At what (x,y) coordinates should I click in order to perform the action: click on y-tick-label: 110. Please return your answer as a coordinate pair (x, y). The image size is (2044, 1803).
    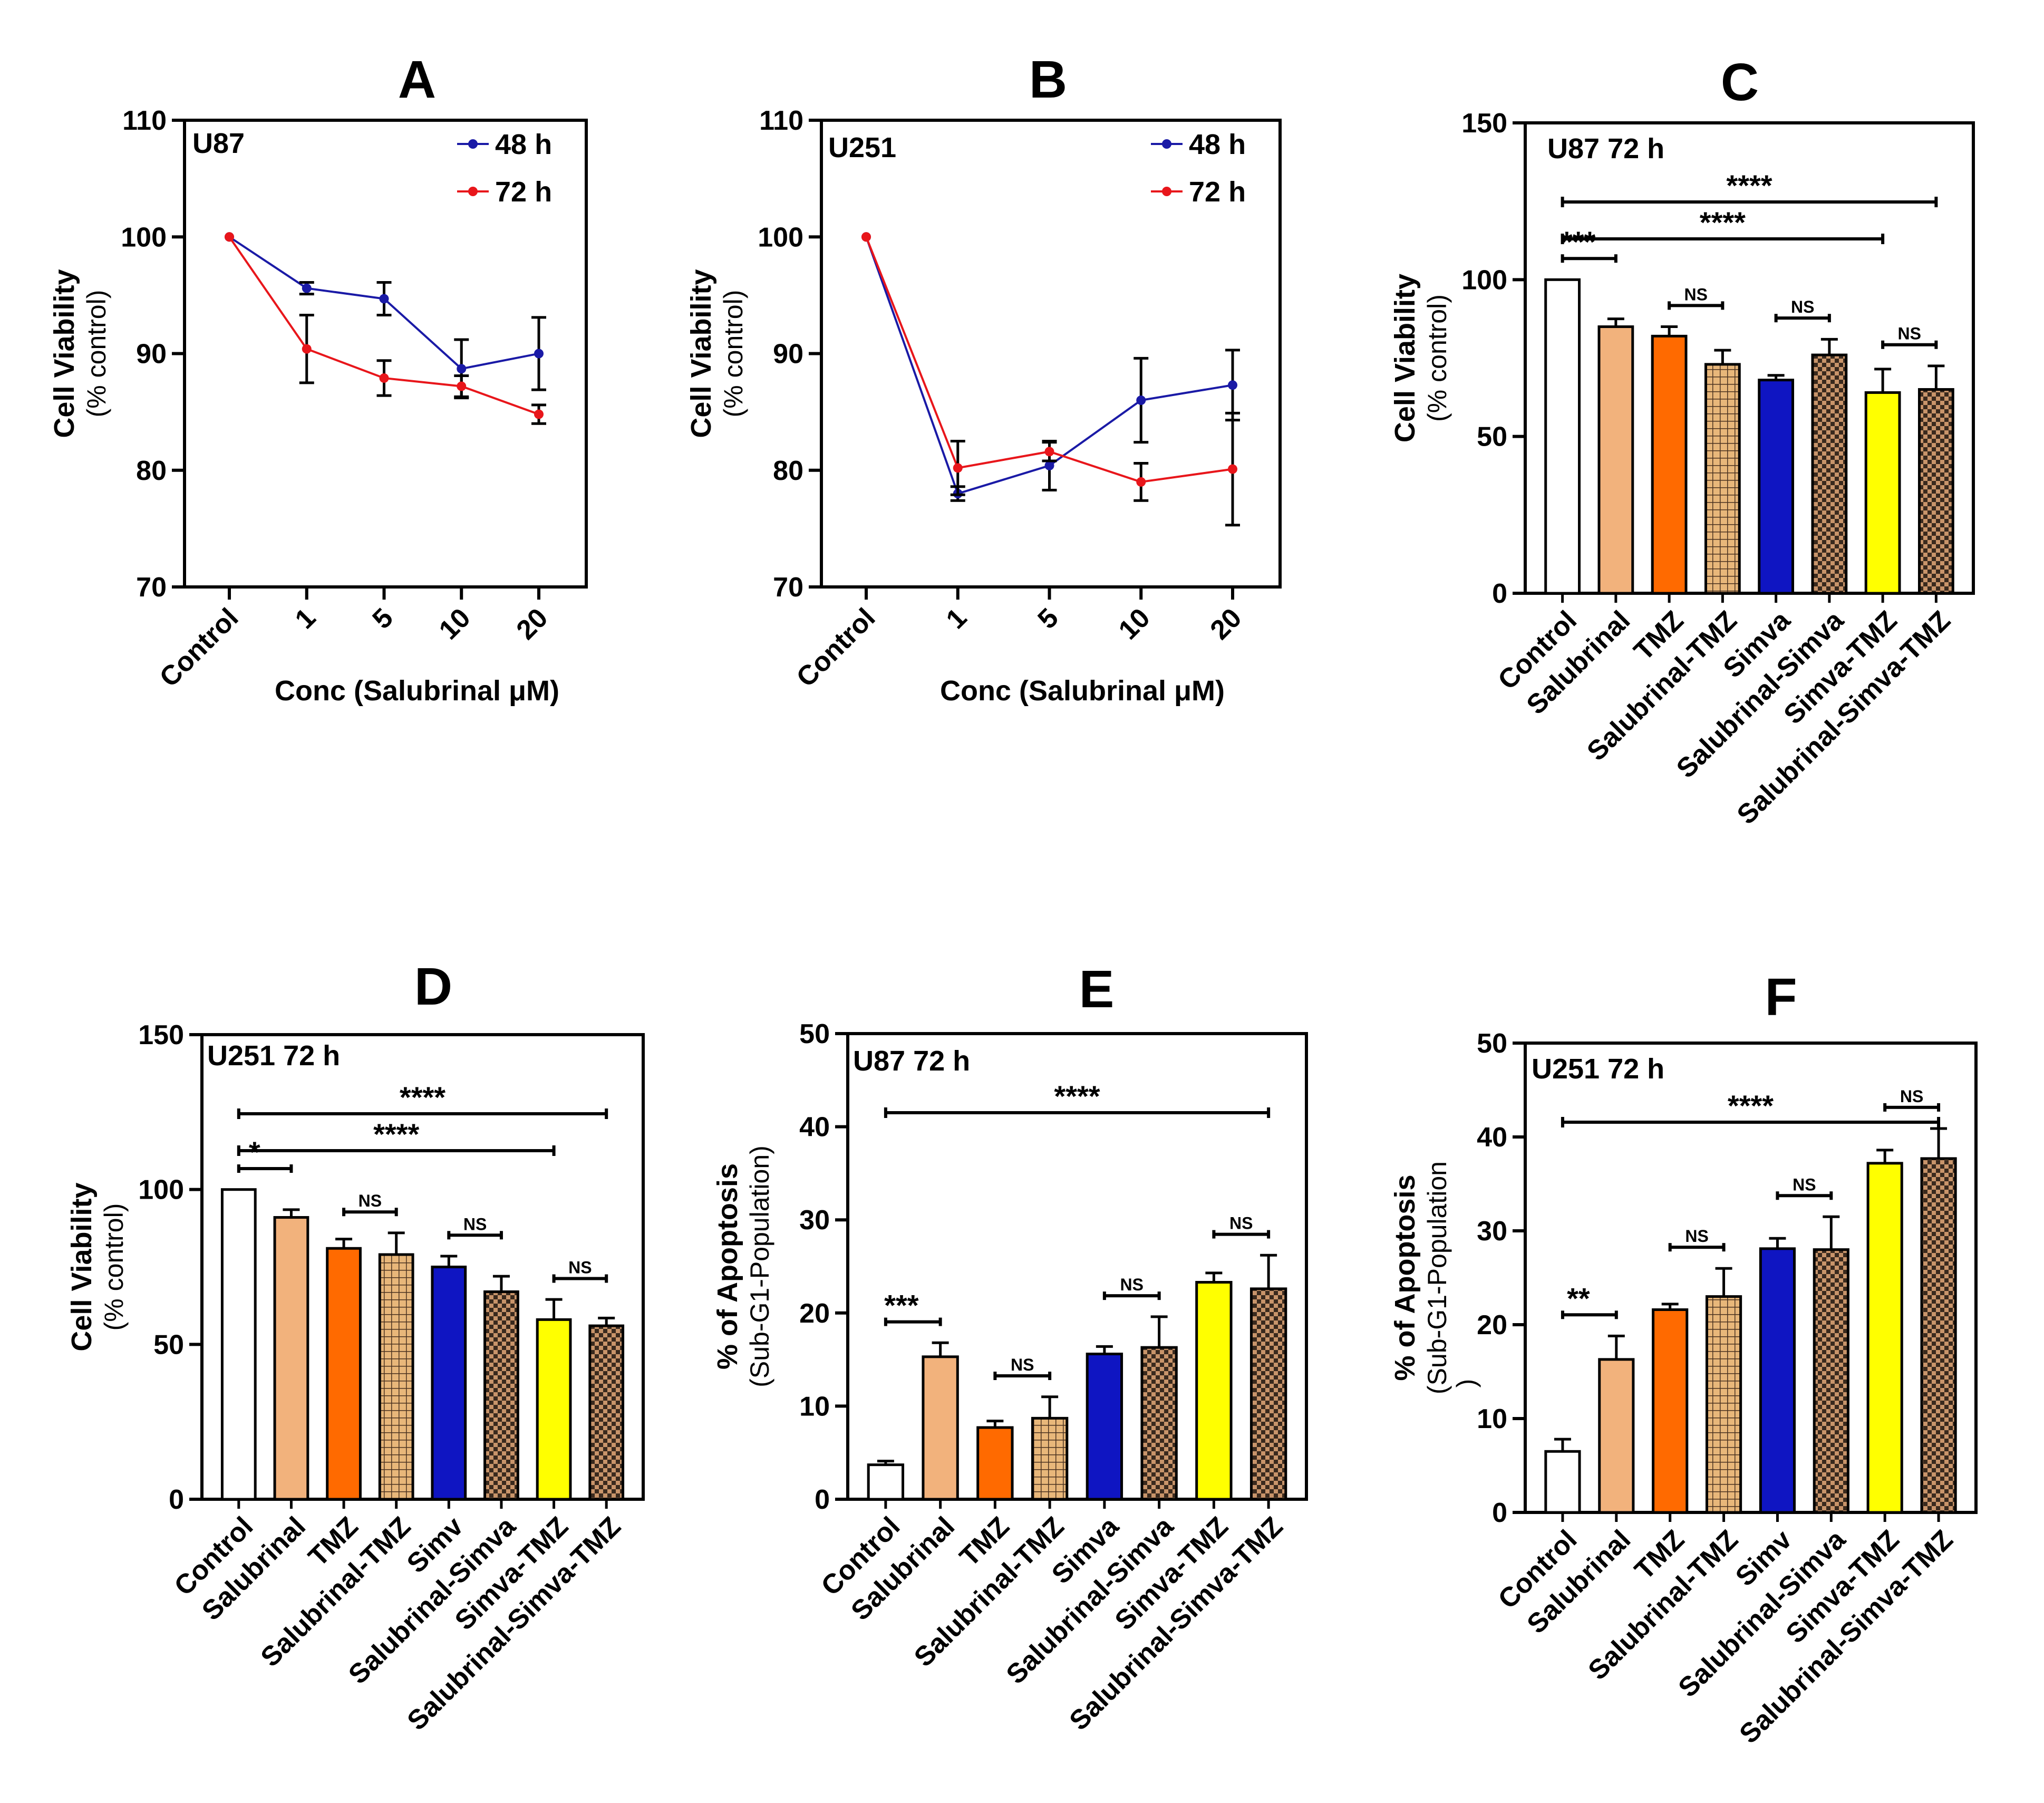
    Looking at the image, I should click on (144, 121).